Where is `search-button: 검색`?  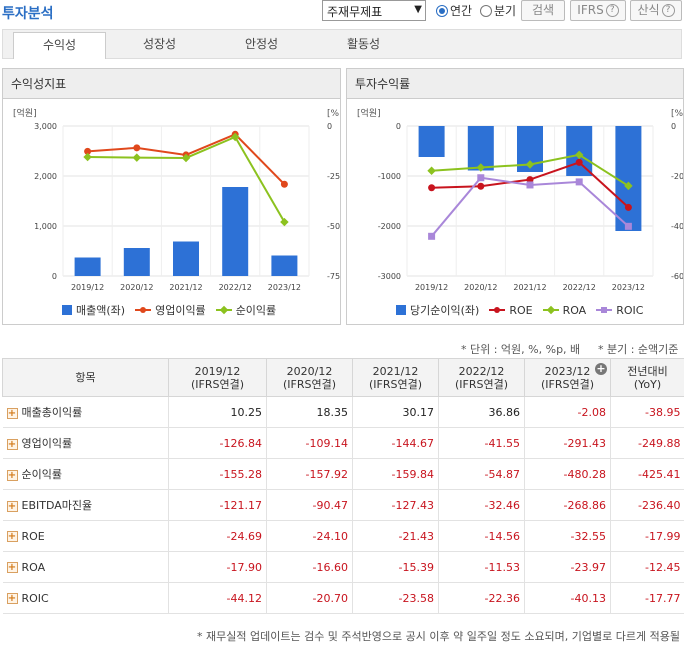
search-button: 검색 is located at coordinates (543, 10).